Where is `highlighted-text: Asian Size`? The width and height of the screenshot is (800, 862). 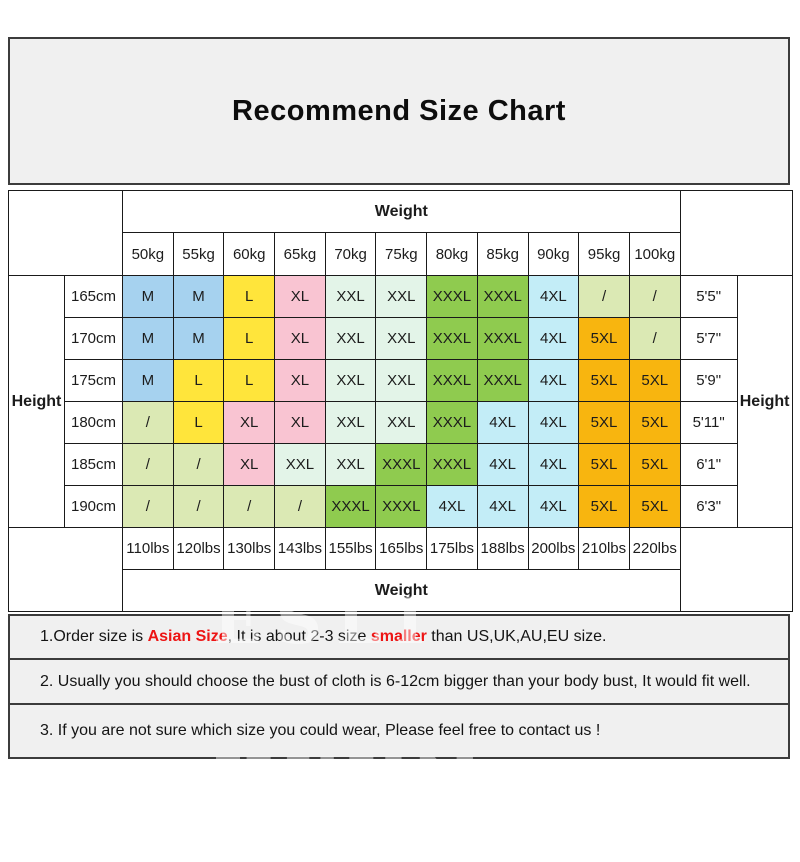
highlighted-text: Asian Size is located at coordinates (187, 636).